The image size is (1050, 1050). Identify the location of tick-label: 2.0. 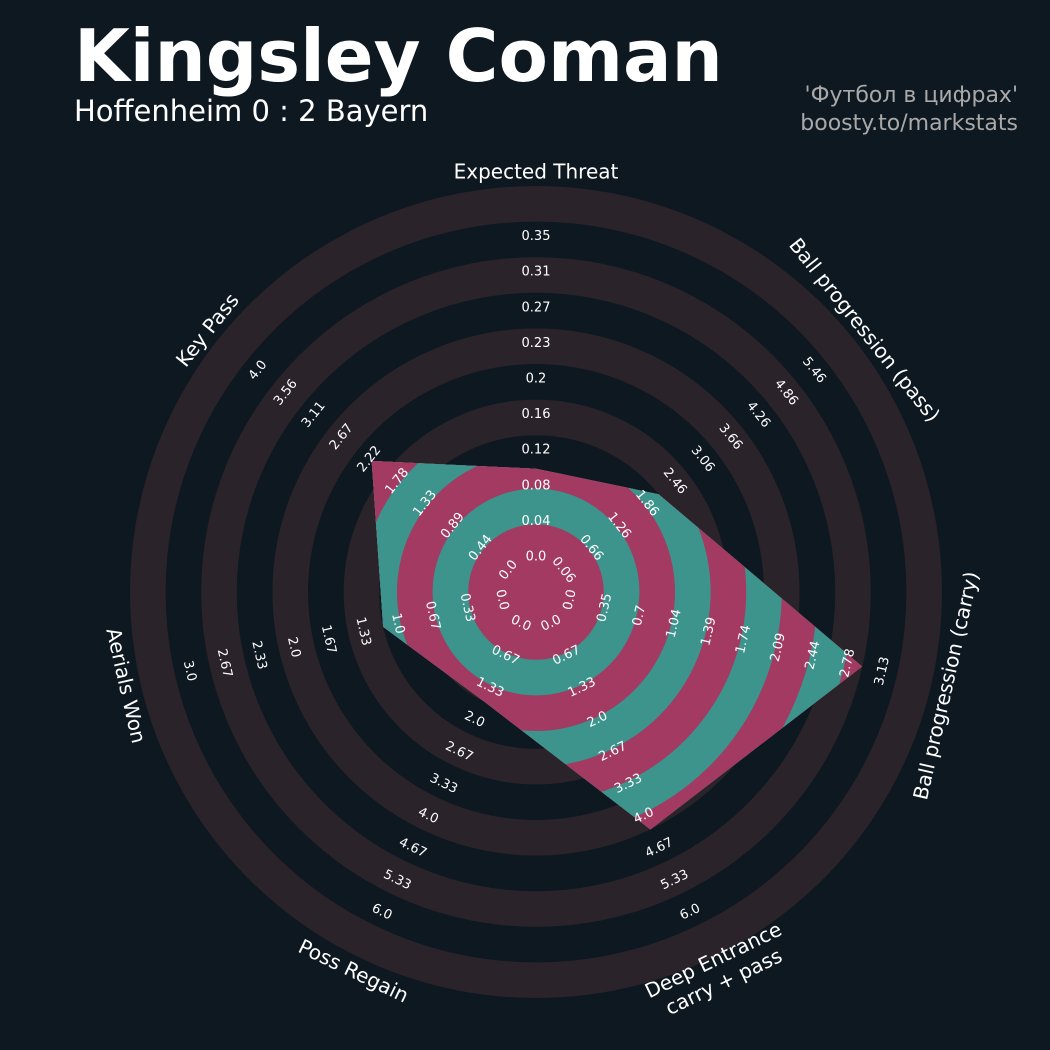
(293, 648).